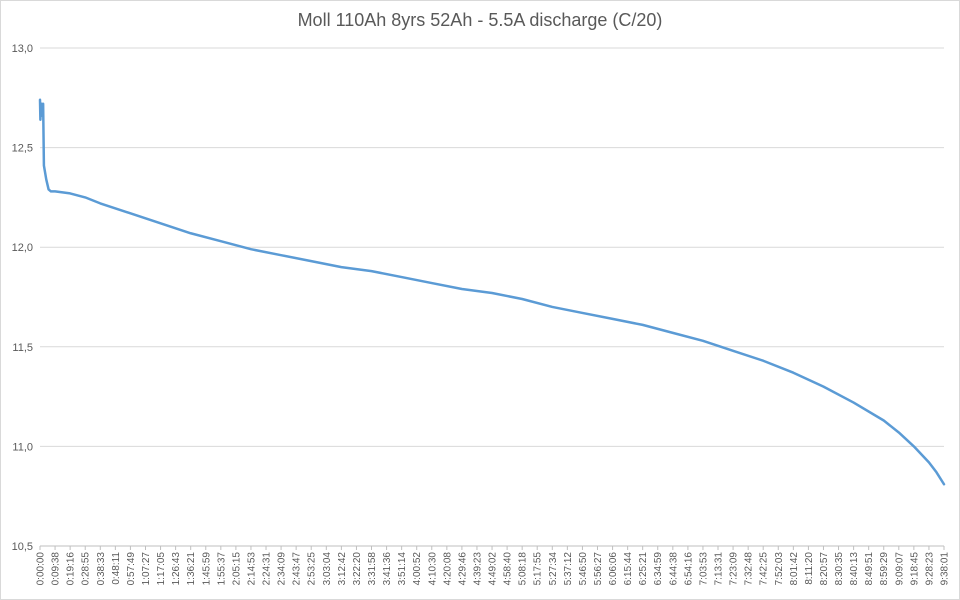 This screenshot has width=960, height=600. Describe the element at coordinates (221, 569) in the screenshot. I see `x-tick-label: 1:55:37` at that location.